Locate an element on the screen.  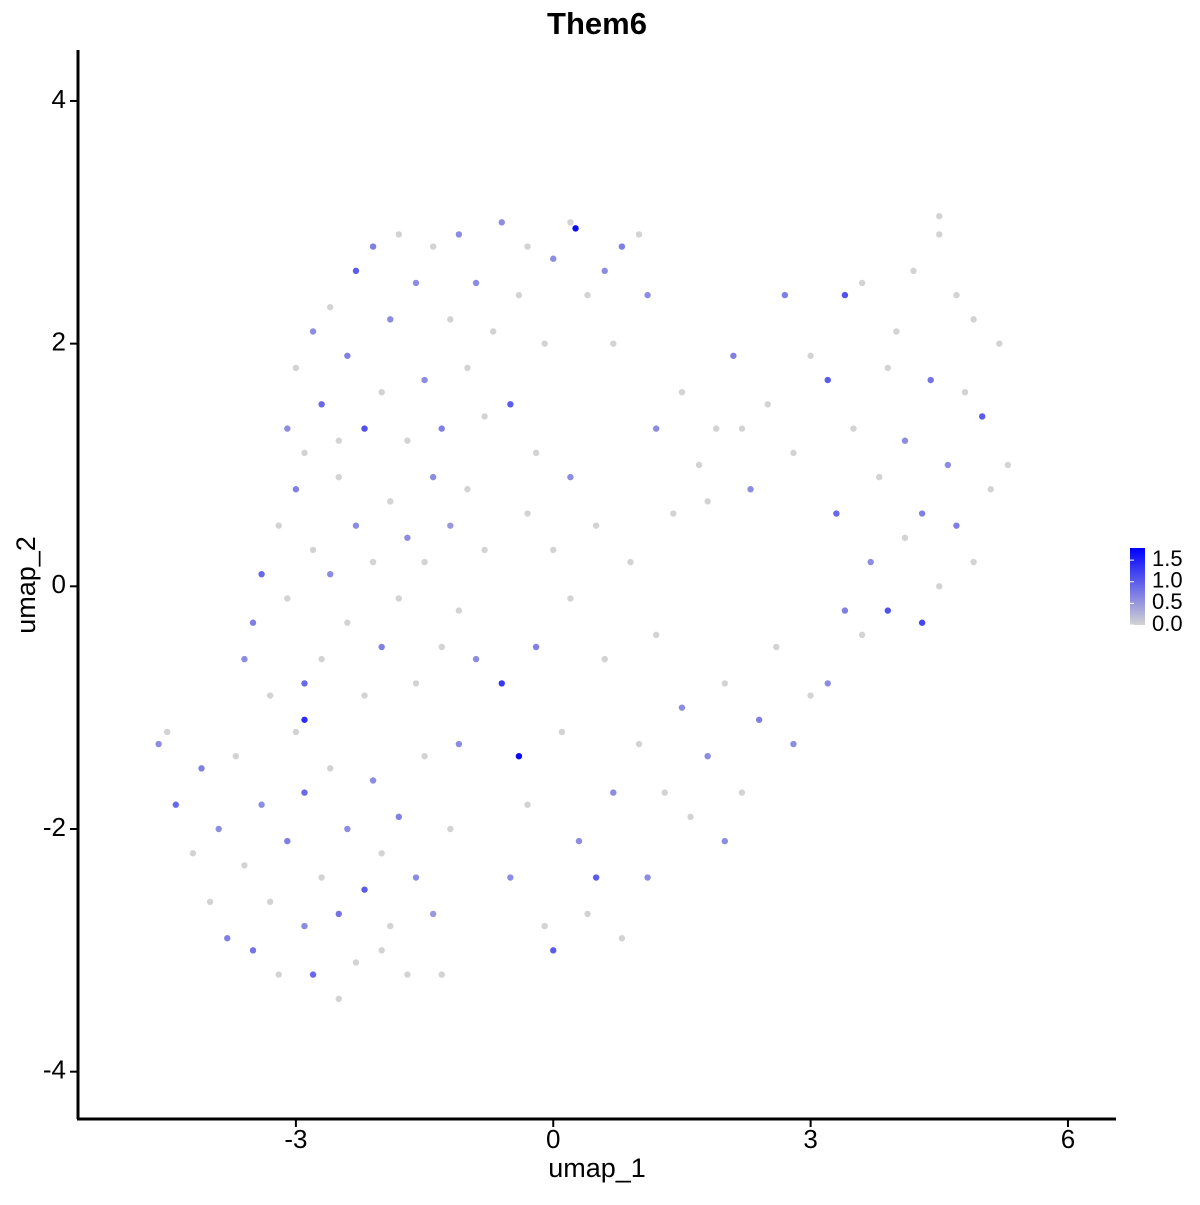
colorbar-tick-label: 1.5 is located at coordinates (1167, 558).